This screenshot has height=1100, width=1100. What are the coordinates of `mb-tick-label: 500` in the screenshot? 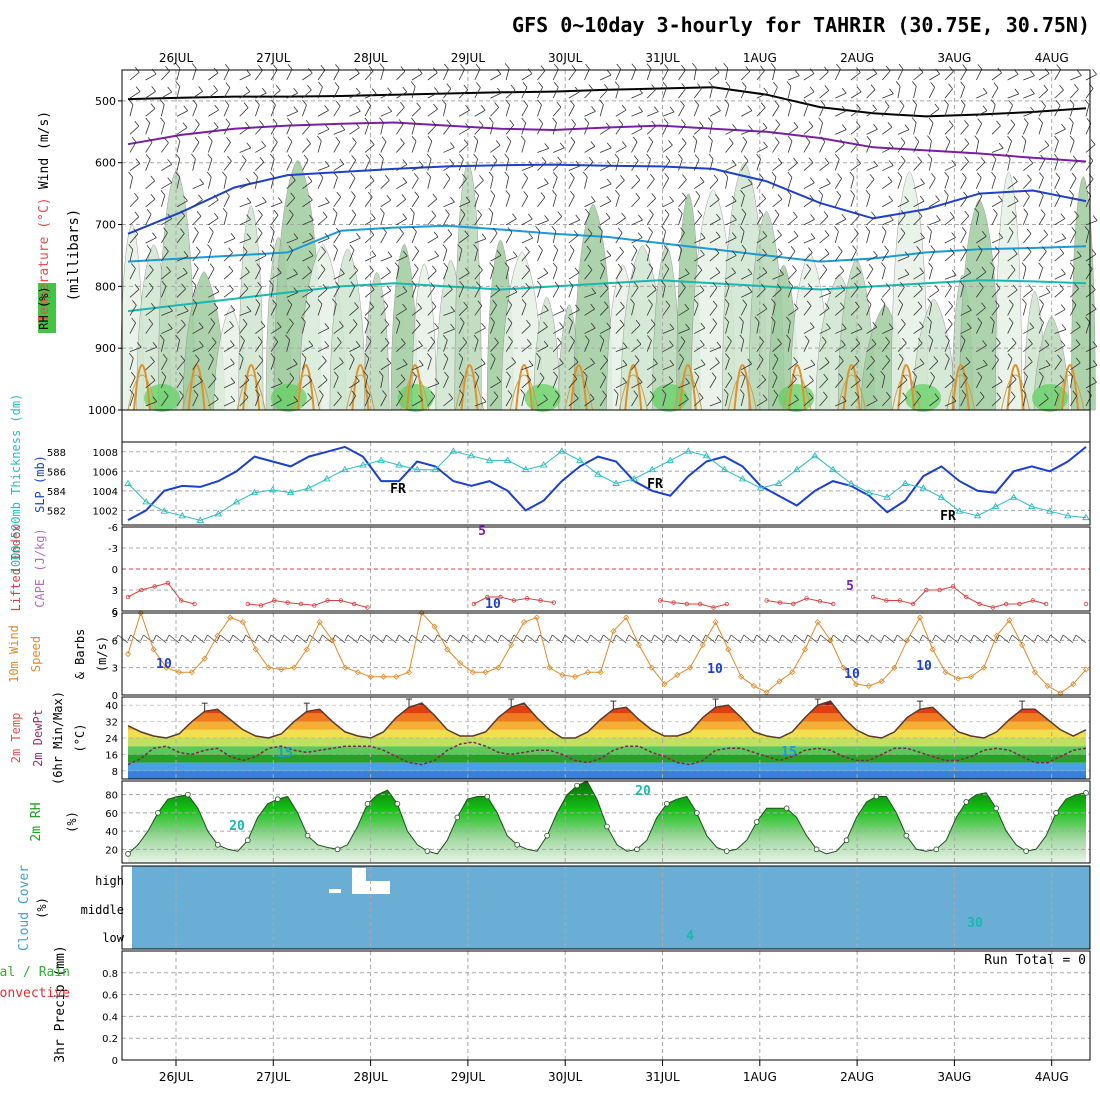 It's located at (105, 101).